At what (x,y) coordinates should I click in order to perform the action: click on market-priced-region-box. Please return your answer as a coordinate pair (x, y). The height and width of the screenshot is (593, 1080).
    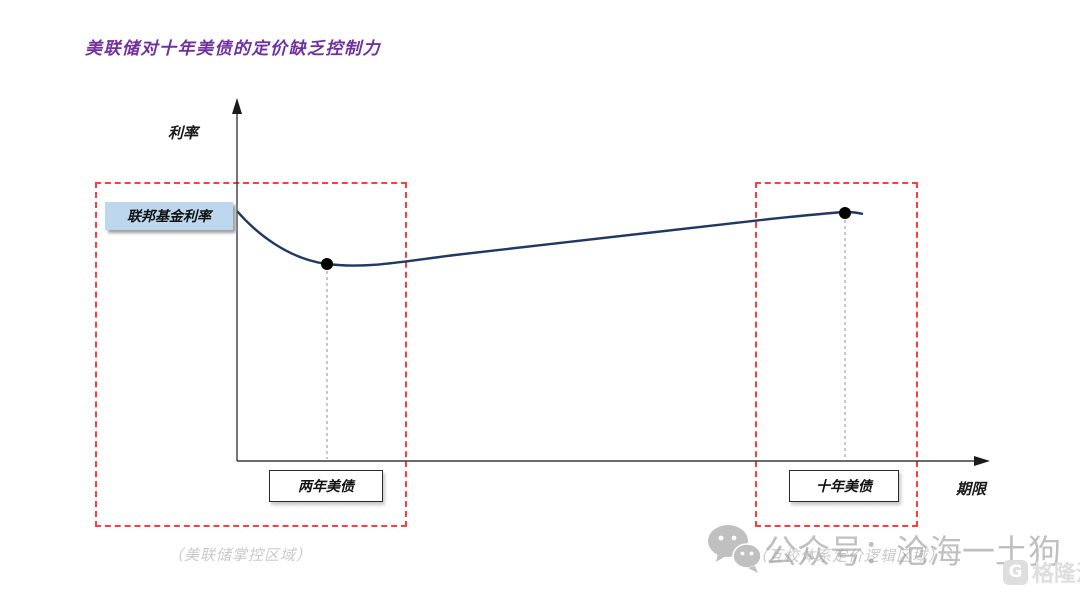
    Looking at the image, I should click on (836, 354).